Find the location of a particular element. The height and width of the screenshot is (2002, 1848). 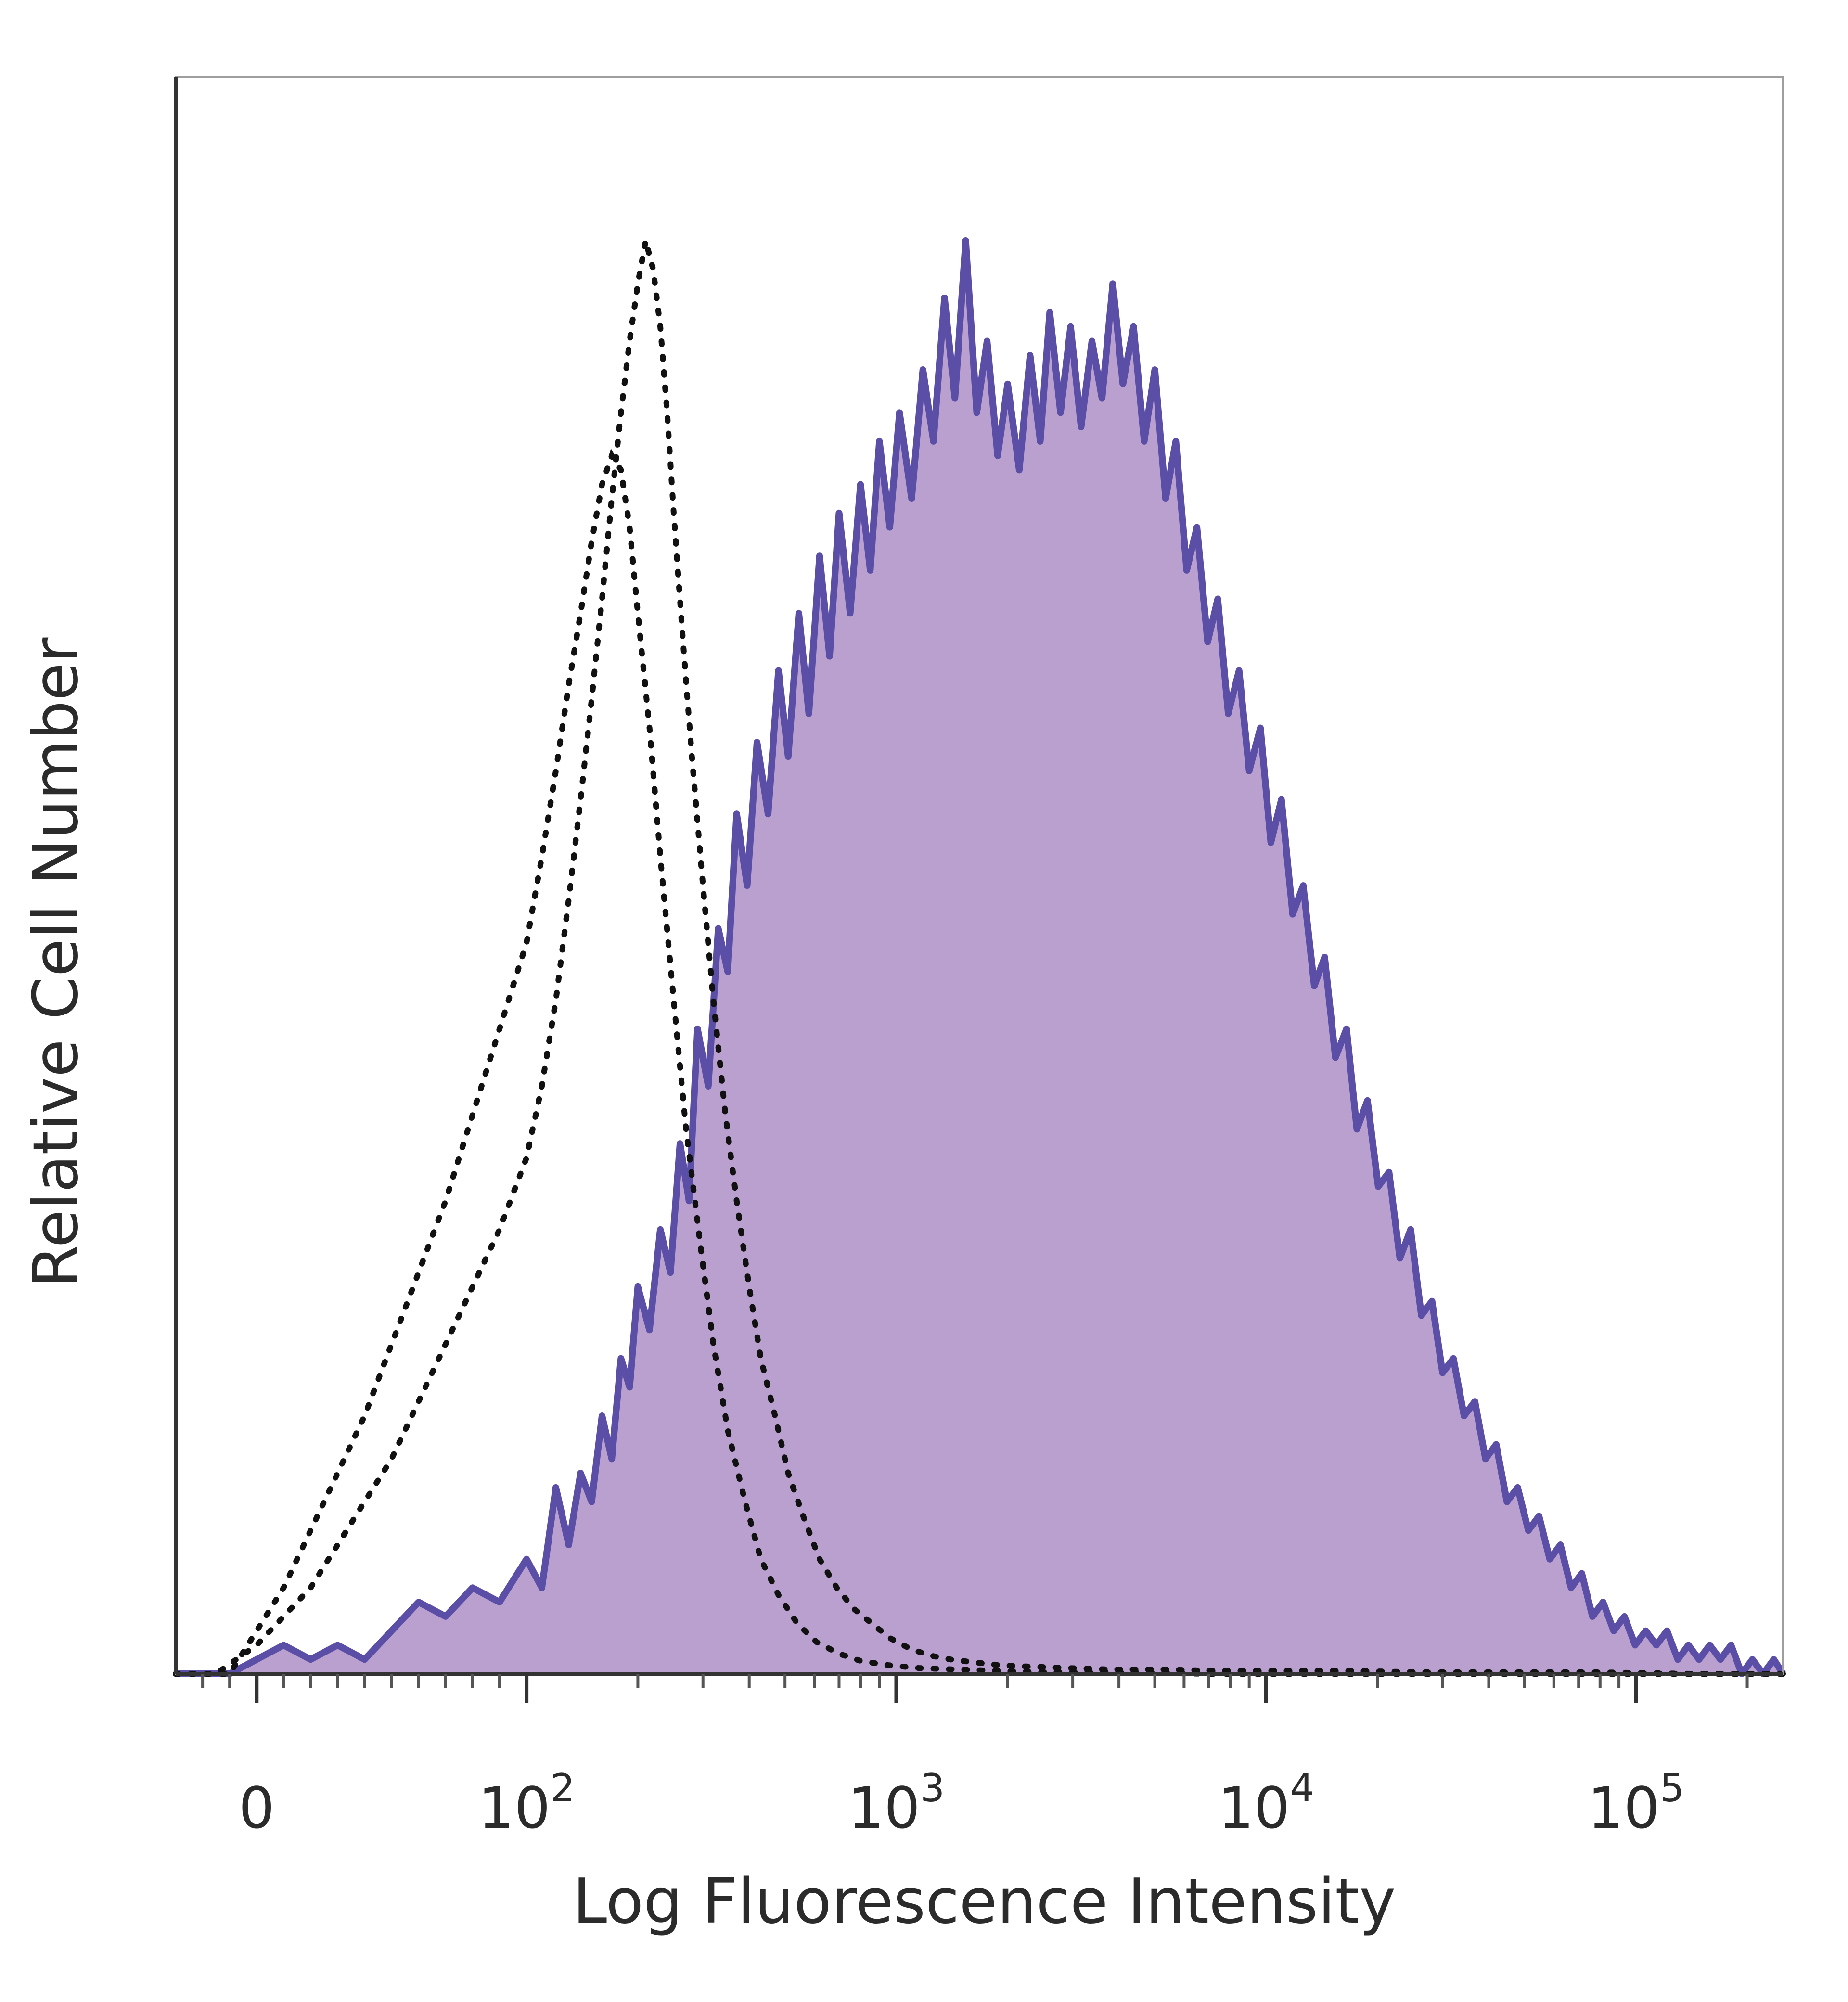

x-tick-label-3: 10⁴ is located at coordinates (1266, 1803).